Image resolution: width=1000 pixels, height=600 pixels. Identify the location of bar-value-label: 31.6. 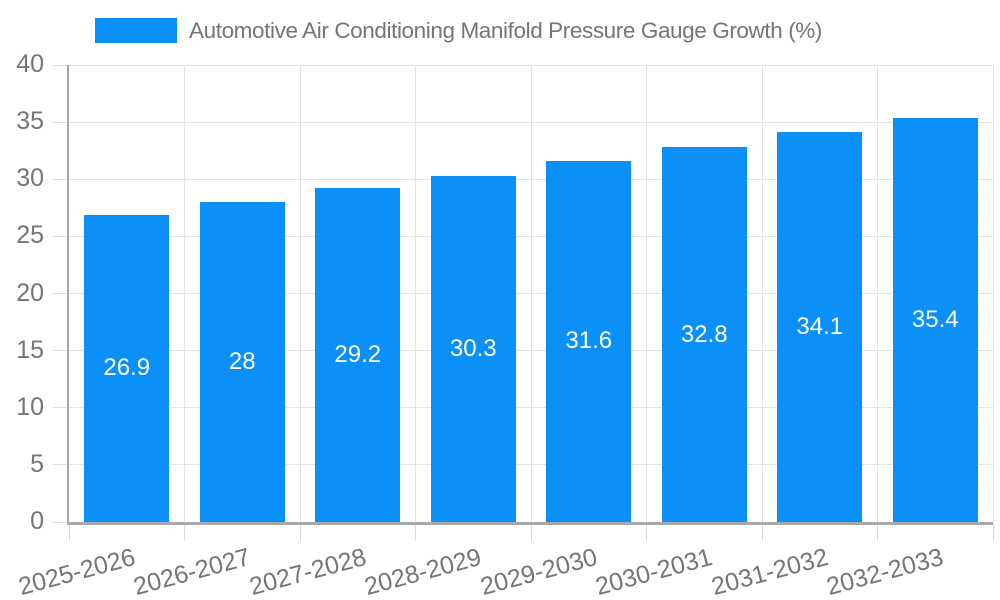
(589, 341).